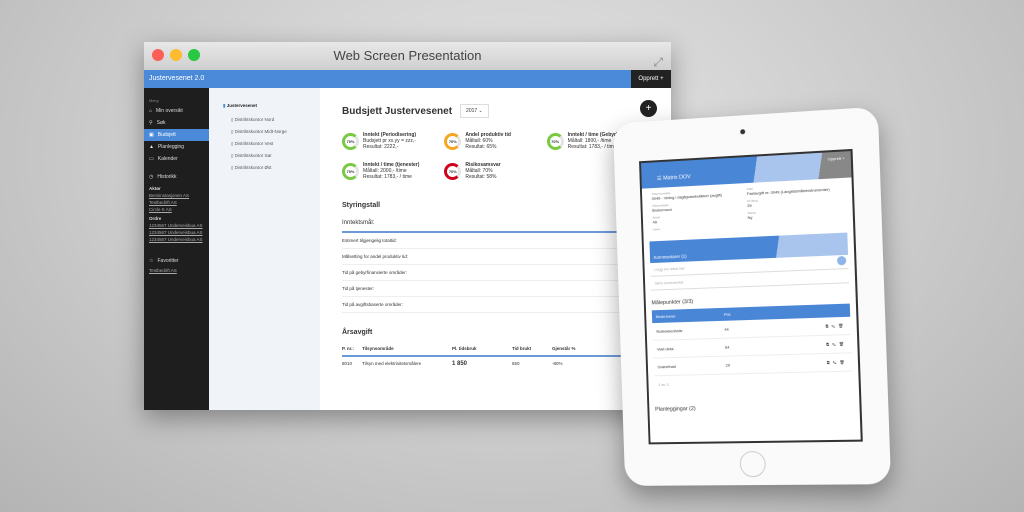 The height and width of the screenshot is (512, 1024). I want to click on row-label: Tid på tjenester:, so click(358, 288).